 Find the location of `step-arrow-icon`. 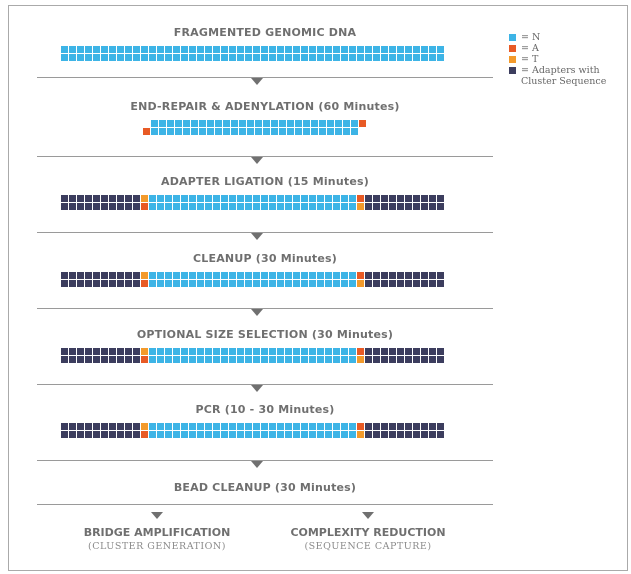

step-arrow-icon is located at coordinates (257, 81).